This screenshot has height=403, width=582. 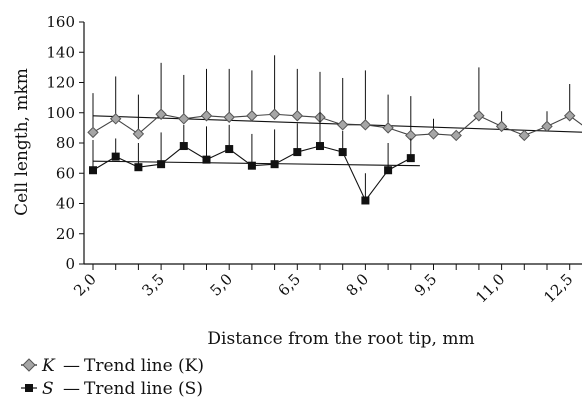 I want to click on legend-diamond-icon, so click(x=29, y=365).